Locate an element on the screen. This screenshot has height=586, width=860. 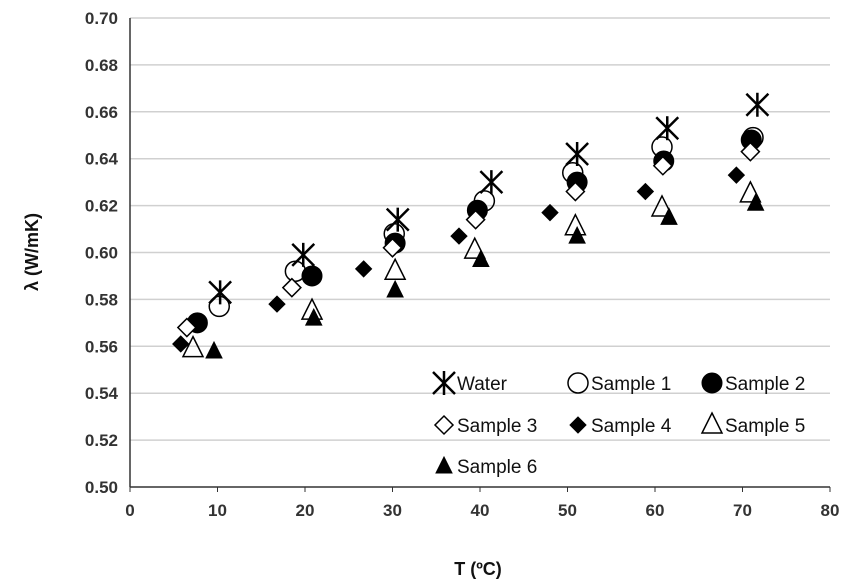
x-tick-label: 40 is located at coordinates (480, 510).